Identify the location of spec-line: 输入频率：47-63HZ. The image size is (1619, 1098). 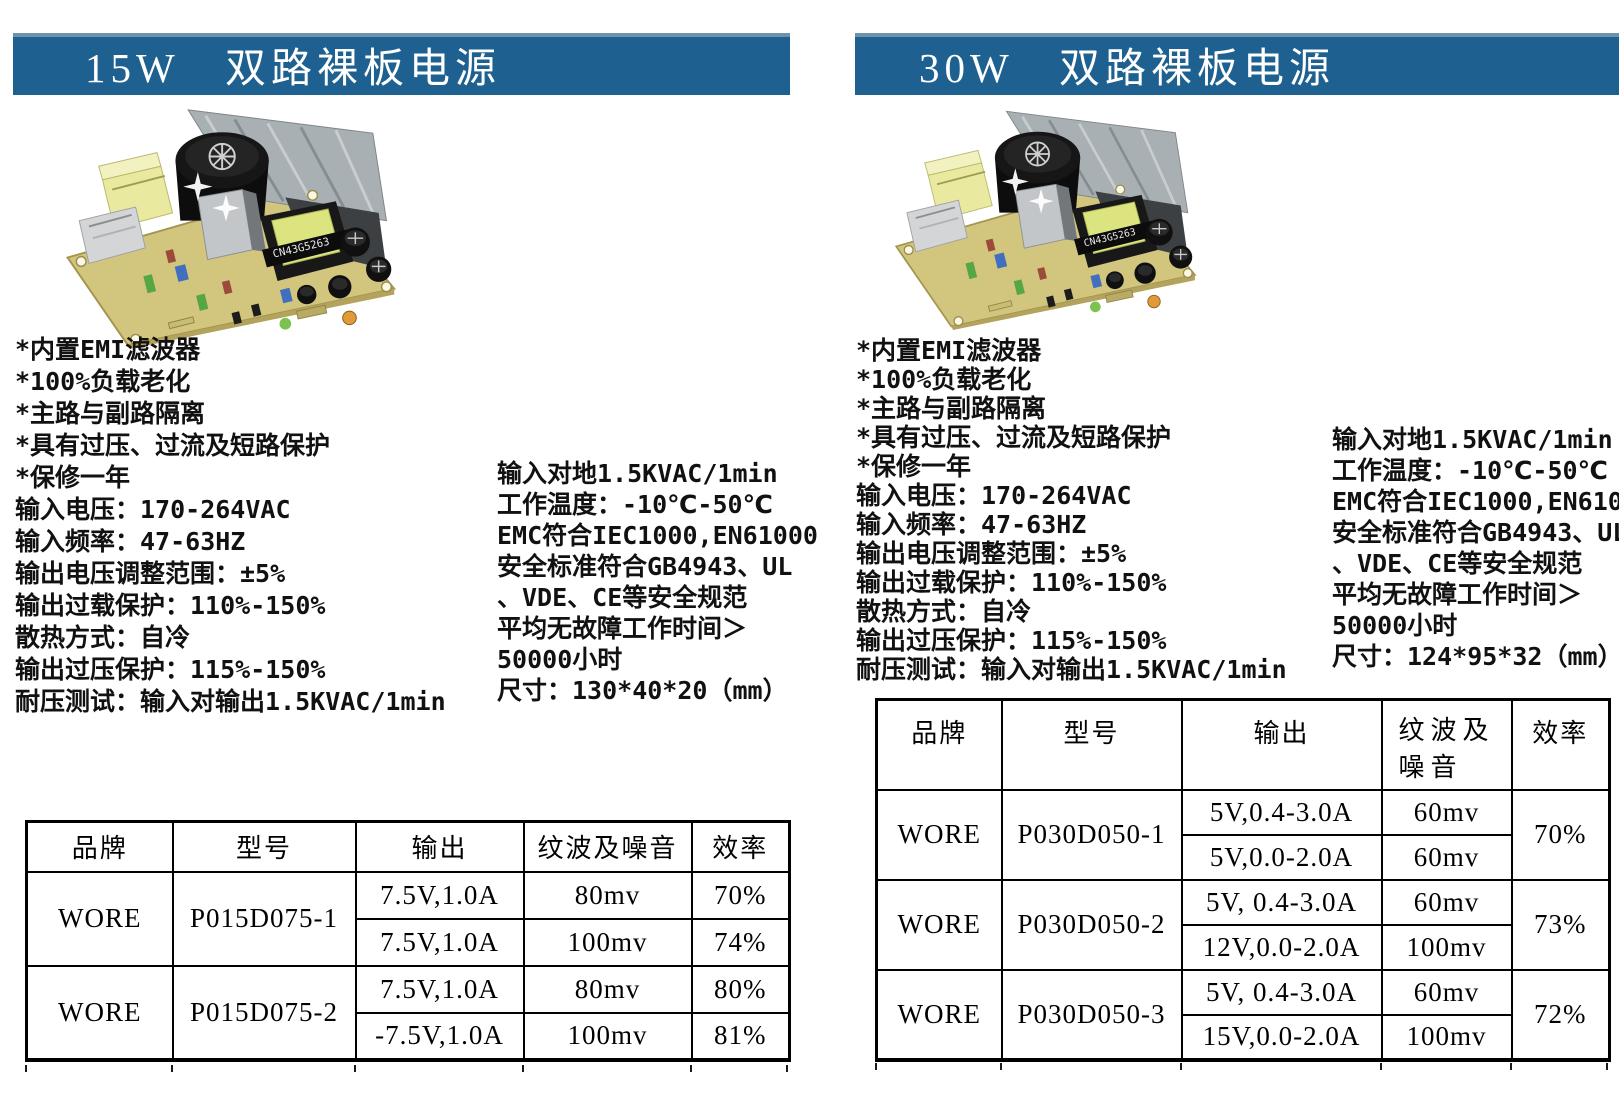
(130, 541).